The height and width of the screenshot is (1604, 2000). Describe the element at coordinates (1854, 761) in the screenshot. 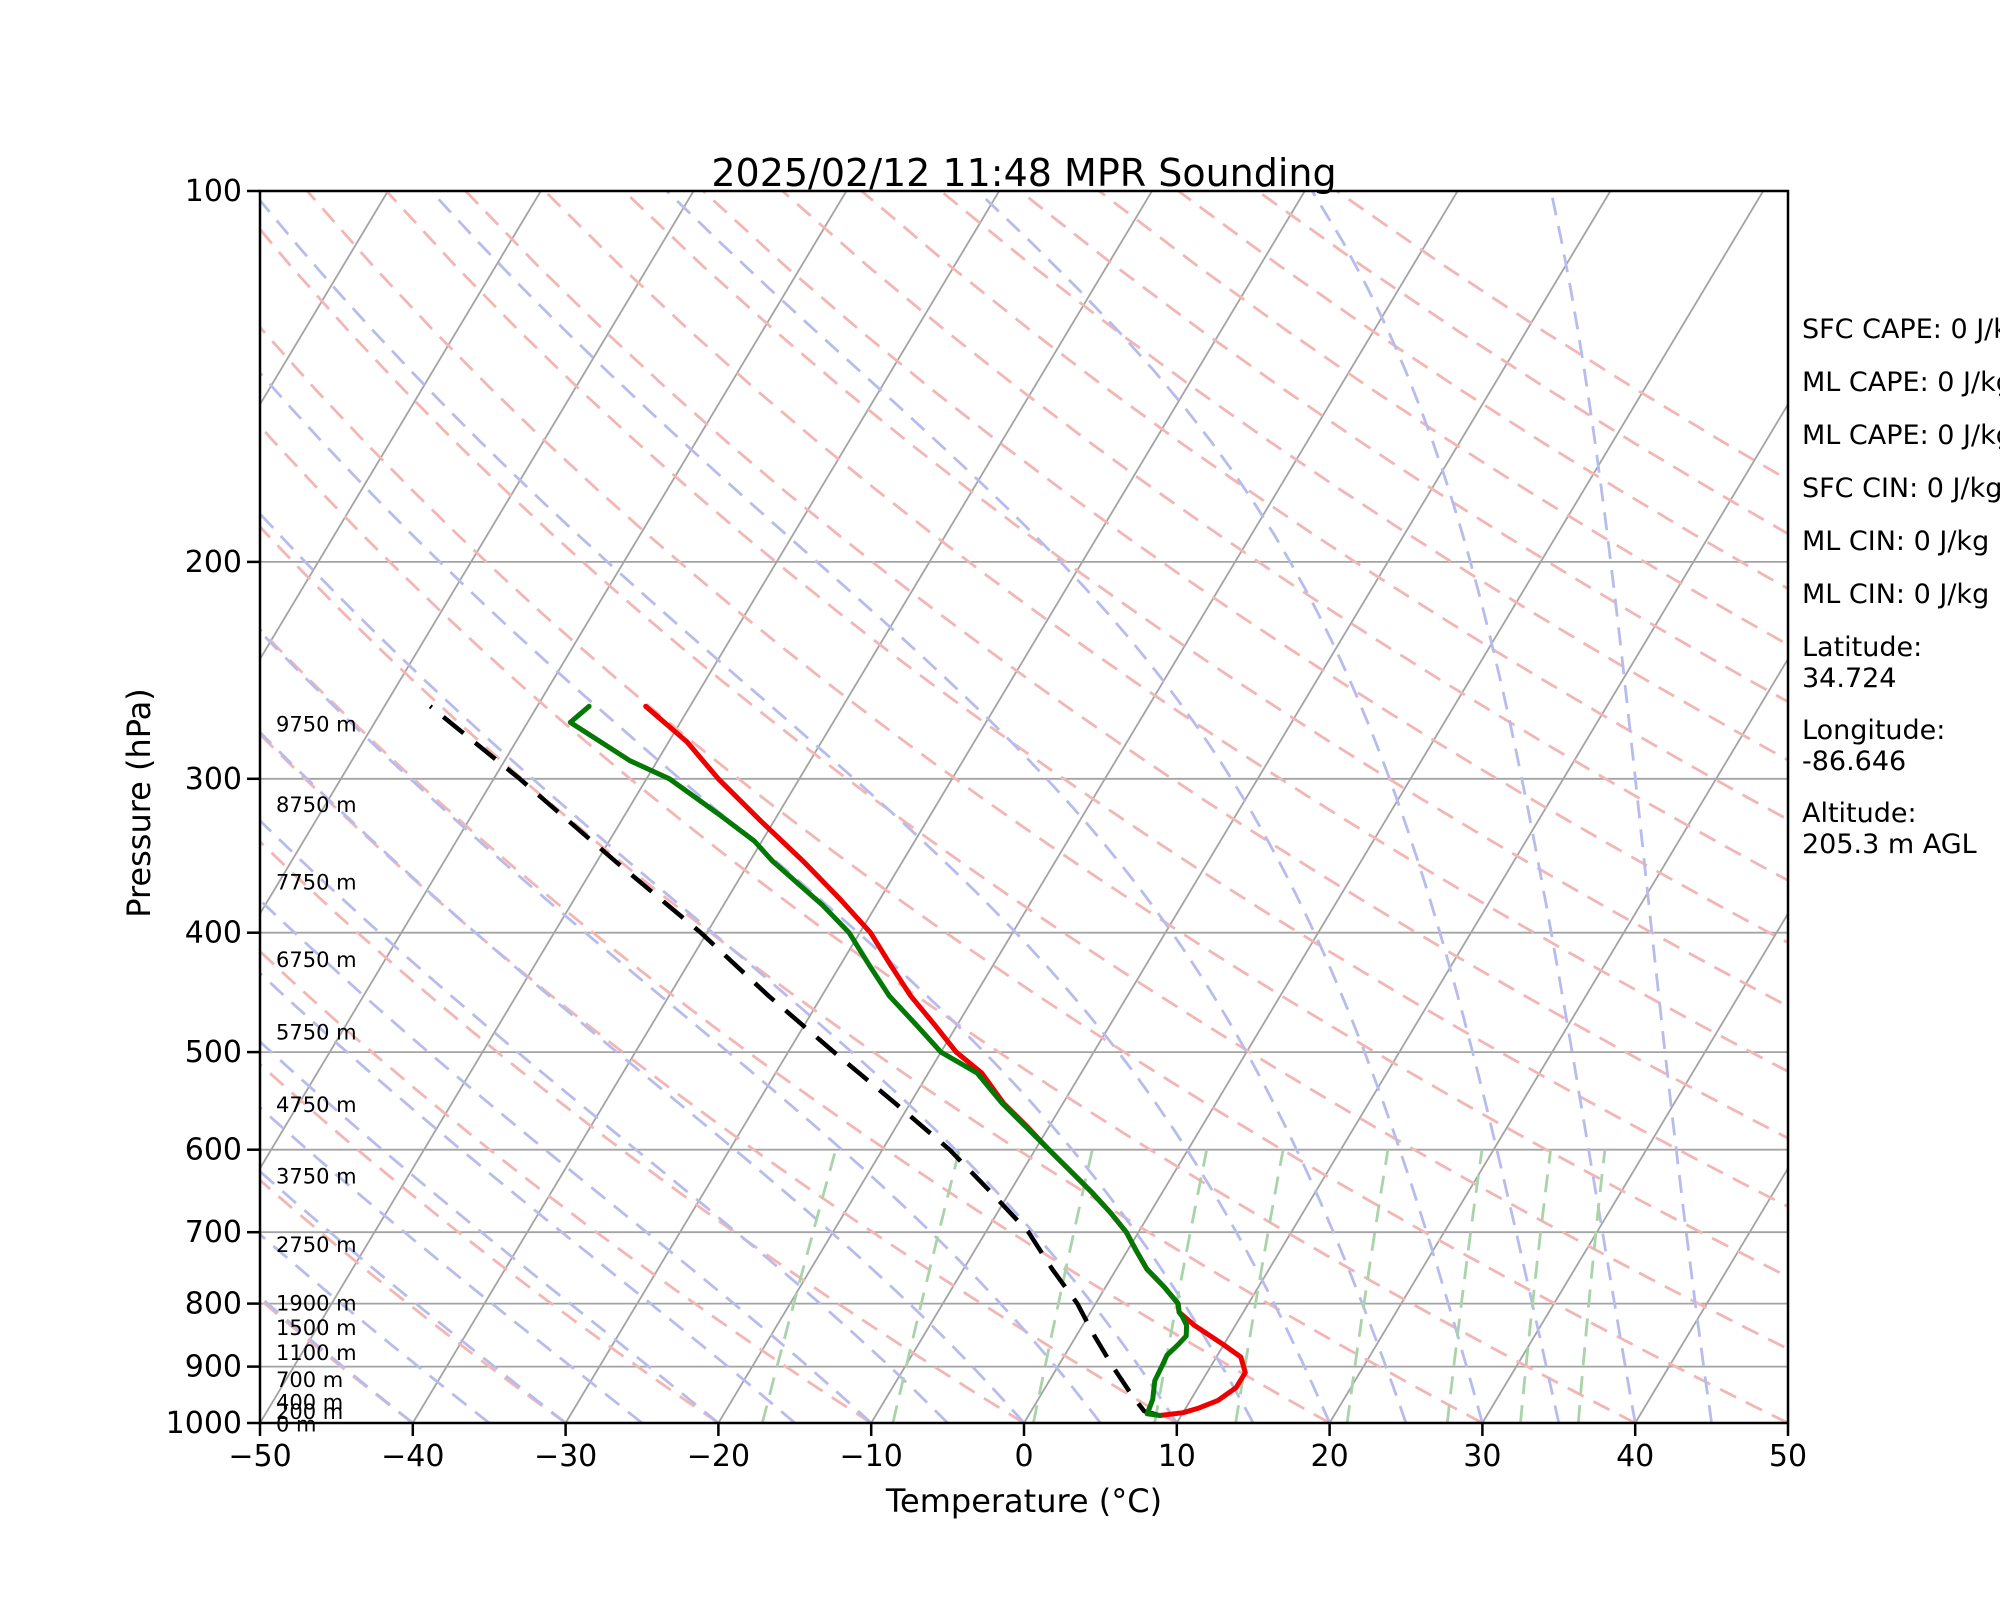

I see `location-value: -86.646` at that location.